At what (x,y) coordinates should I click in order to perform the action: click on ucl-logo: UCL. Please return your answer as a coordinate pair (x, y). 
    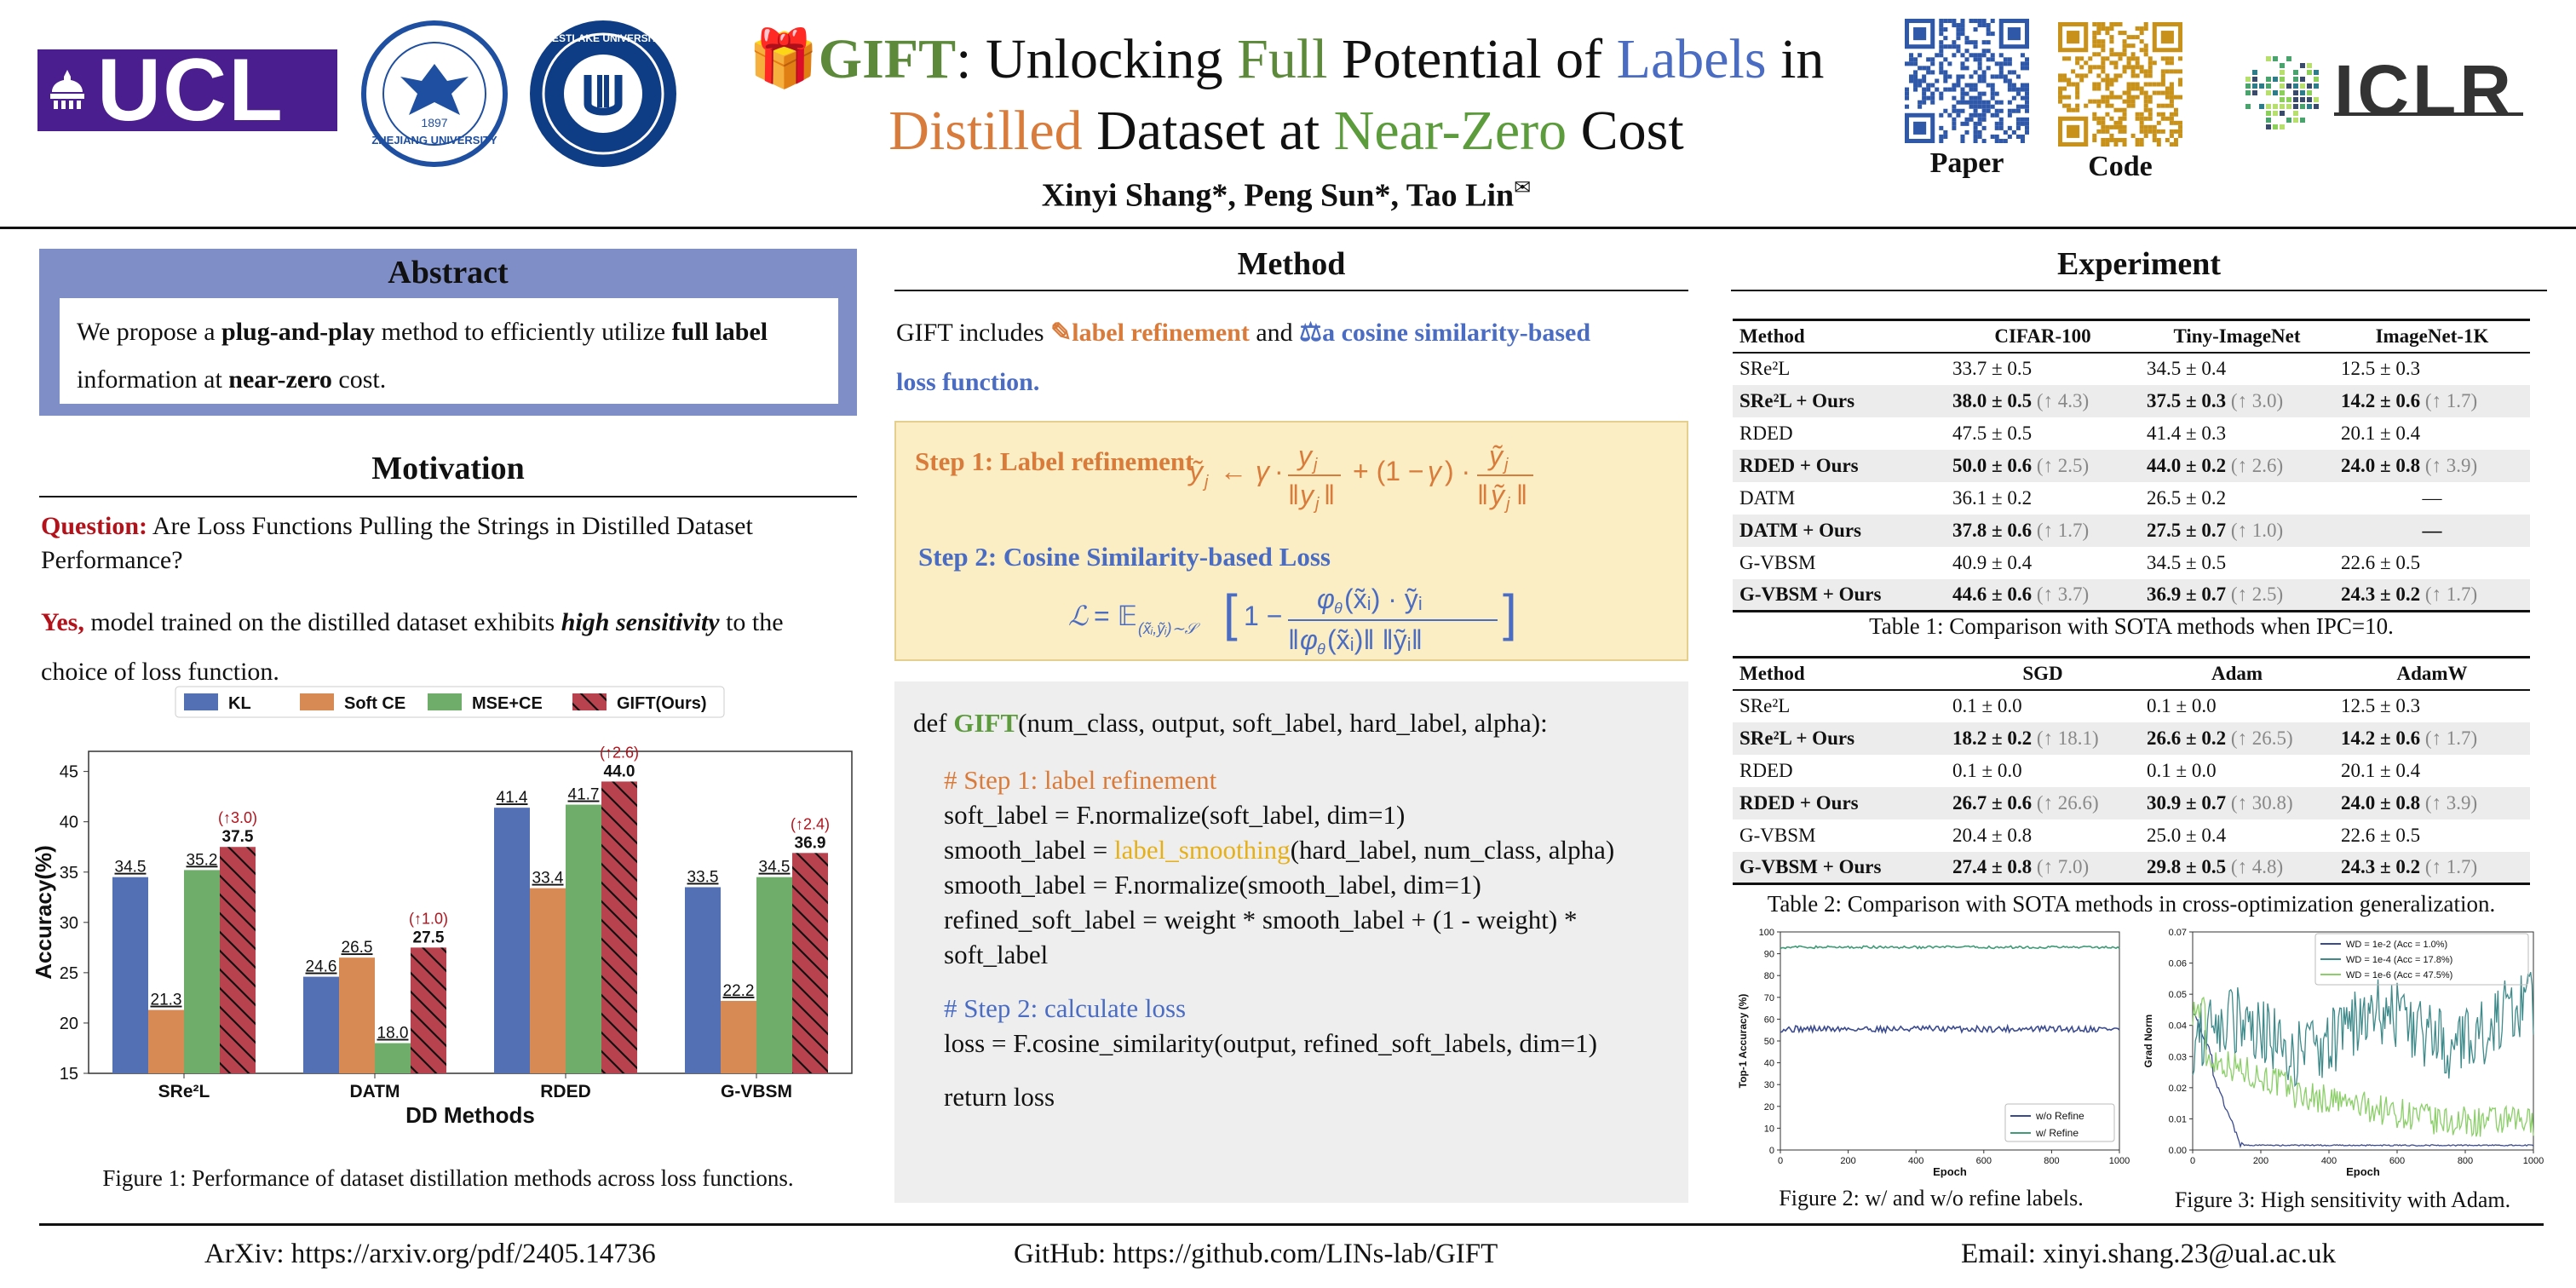
    Looking at the image, I should click on (187, 91).